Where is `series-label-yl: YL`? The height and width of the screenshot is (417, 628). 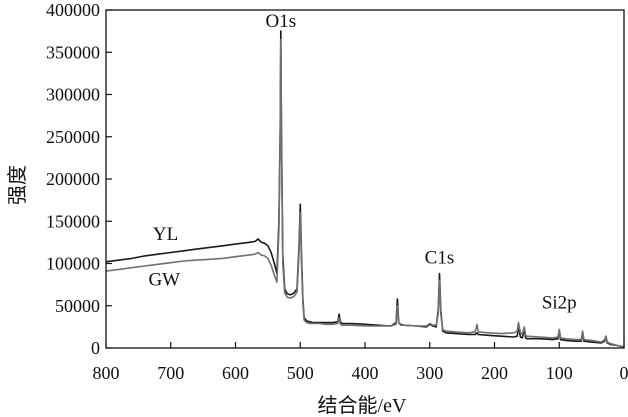 series-label-yl: YL is located at coordinates (165, 234).